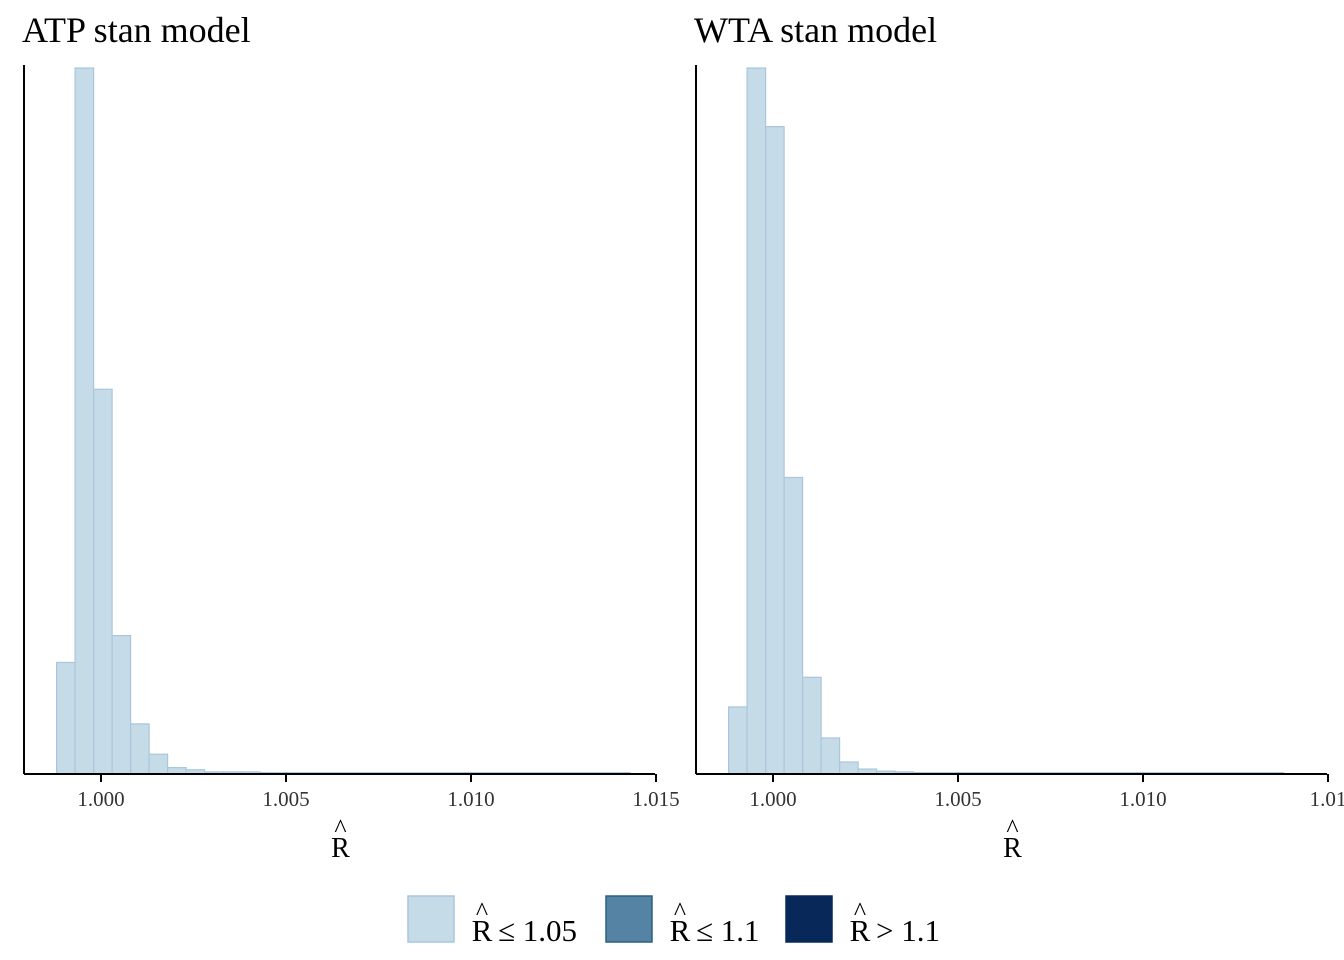  What do you see at coordinates (655, 799) in the screenshot?
I see `x-tick-label: 1.015` at bounding box center [655, 799].